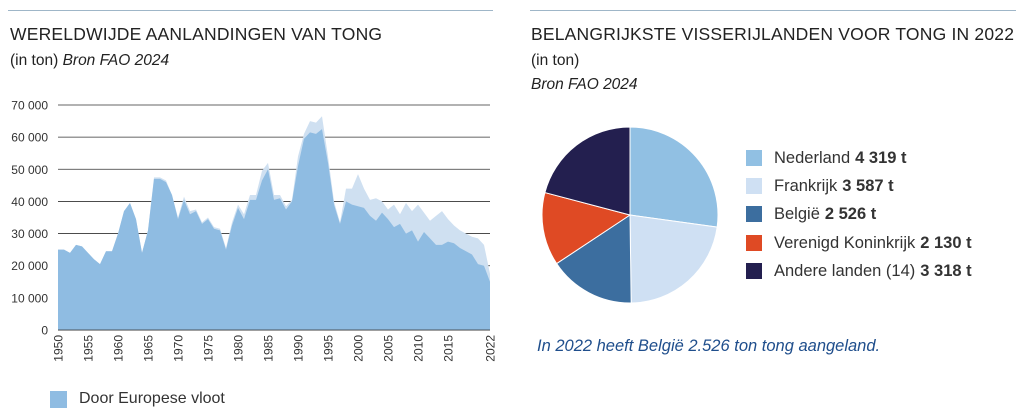  I want to click on pie-legend-value: 3 318 t, so click(946, 270).